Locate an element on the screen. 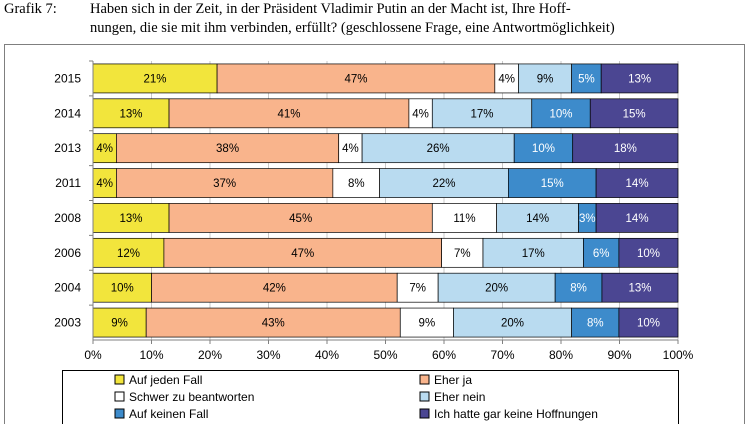 The height and width of the screenshot is (424, 750). bar-data-label: 41% is located at coordinates (288, 114).